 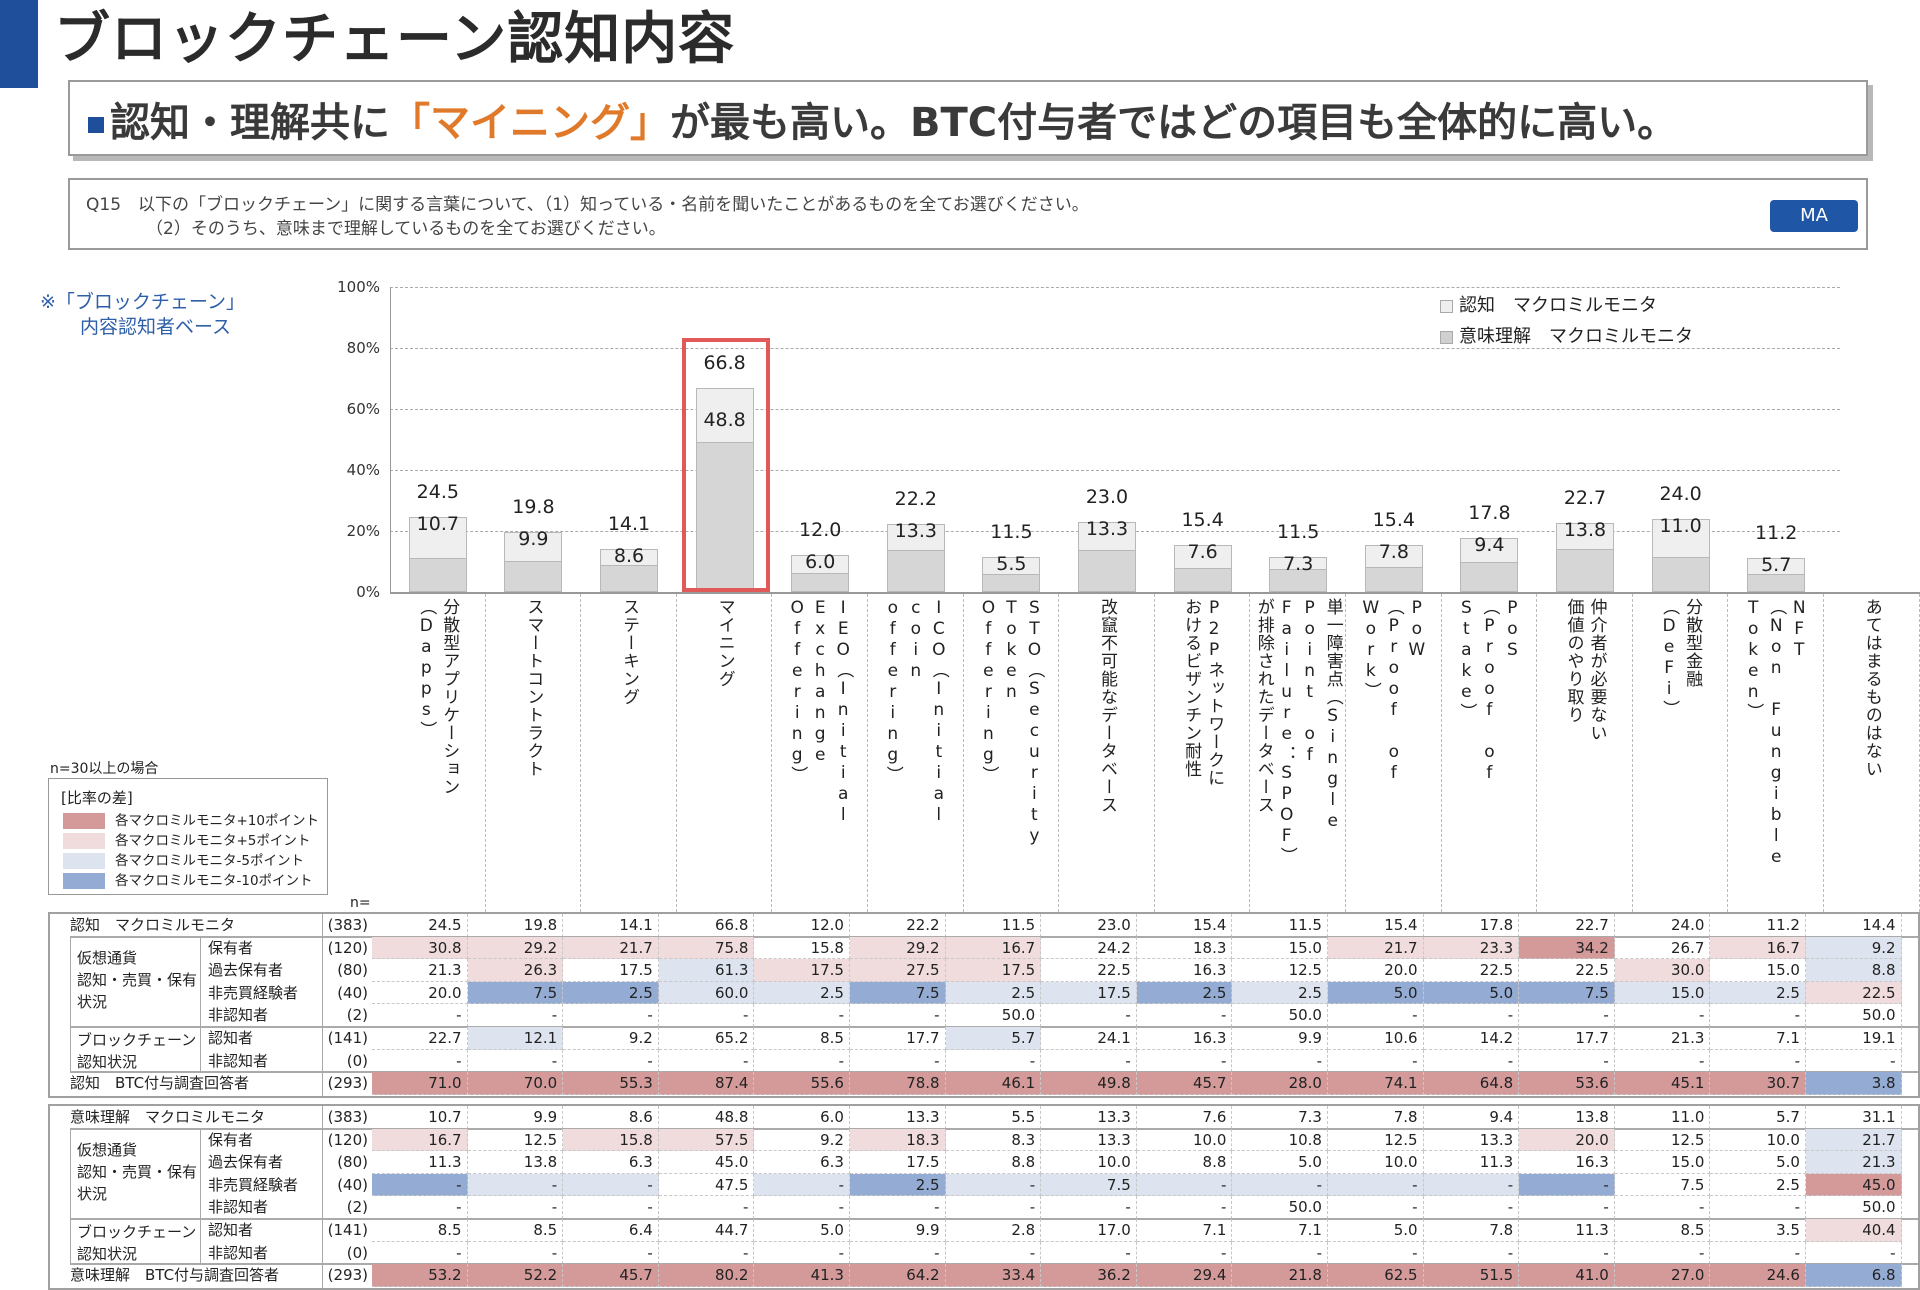 What do you see at coordinates (1155, 593) in the screenshot?
I see `x-axis-line` at bounding box center [1155, 593].